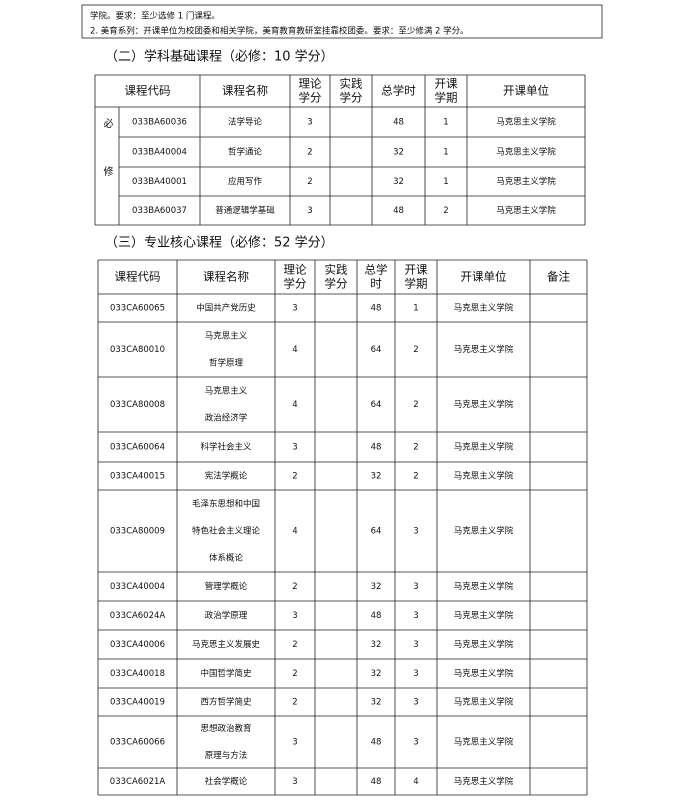 The width and height of the screenshot is (684, 802). What do you see at coordinates (159, 182) in the screenshot?
I see `cell-code: 033BA40001` at bounding box center [159, 182].